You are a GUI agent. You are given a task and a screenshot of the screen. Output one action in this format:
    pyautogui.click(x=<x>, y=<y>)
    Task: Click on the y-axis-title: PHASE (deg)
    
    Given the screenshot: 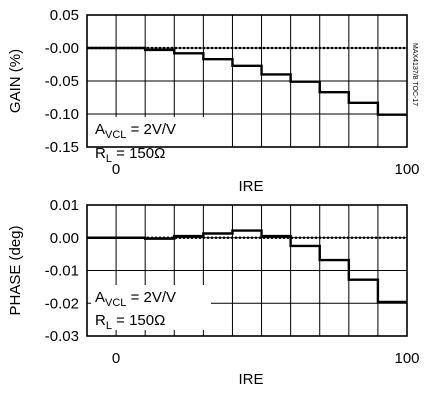 What is the action you would take?
    pyautogui.click(x=15, y=270)
    